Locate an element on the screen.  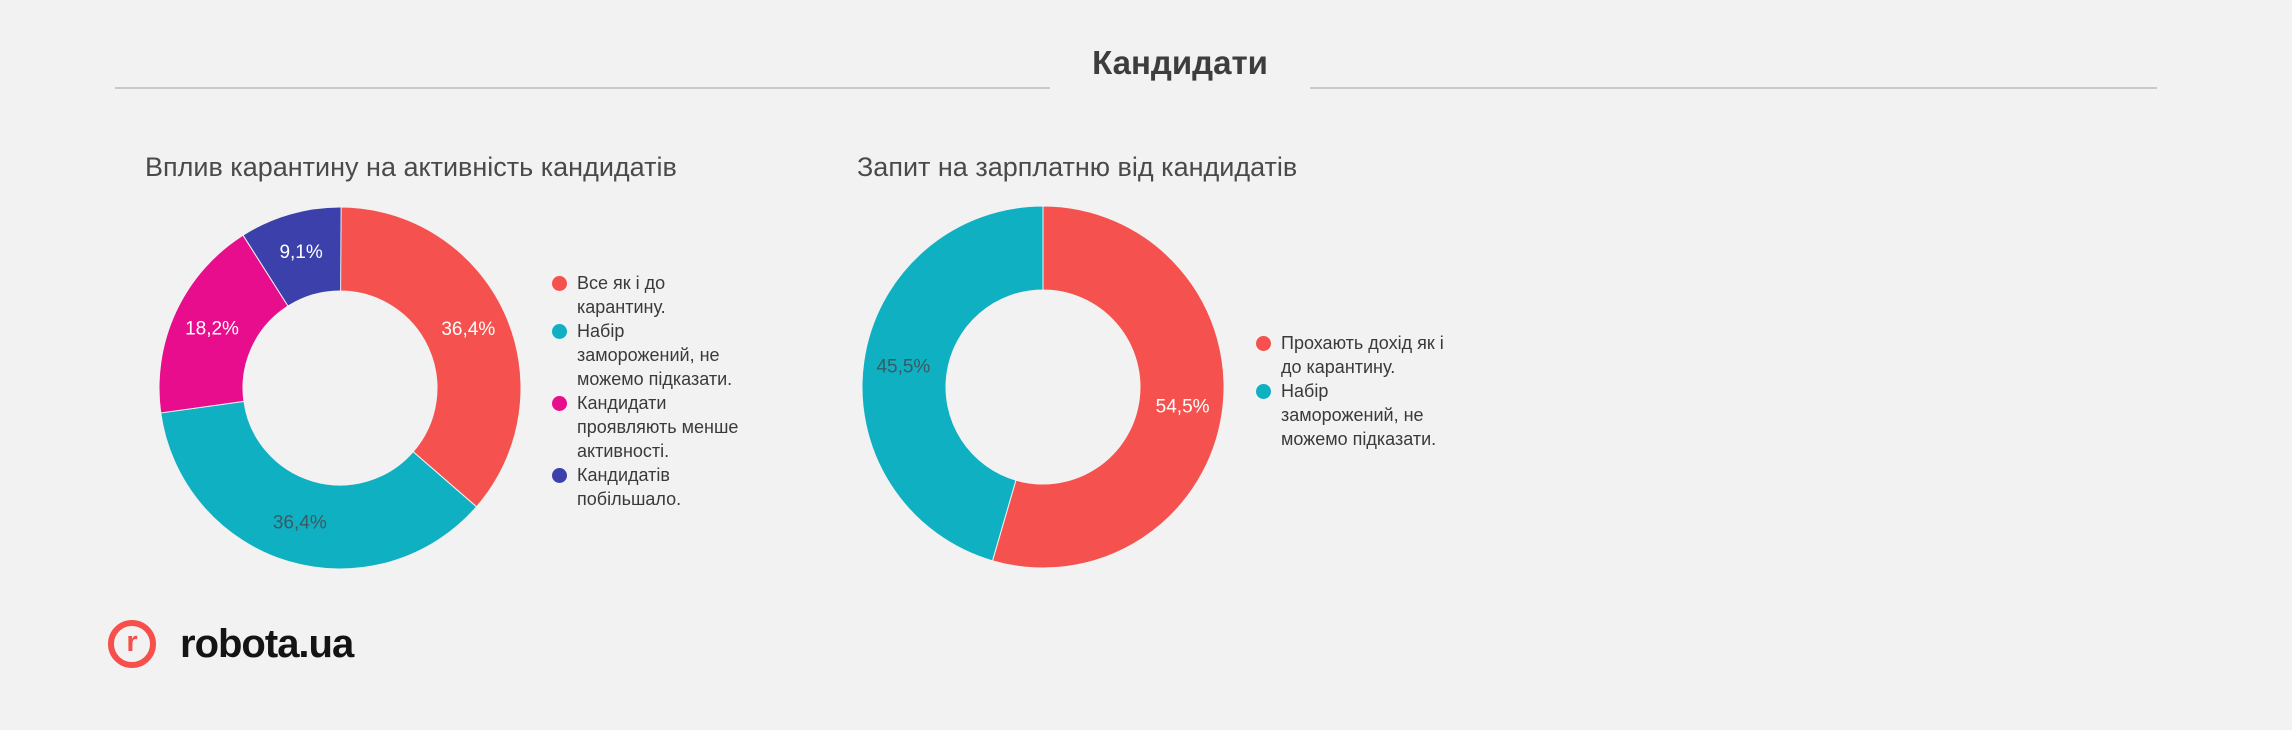
legend-item: Кандидати проявляють менше активності. is located at coordinates (657, 427).